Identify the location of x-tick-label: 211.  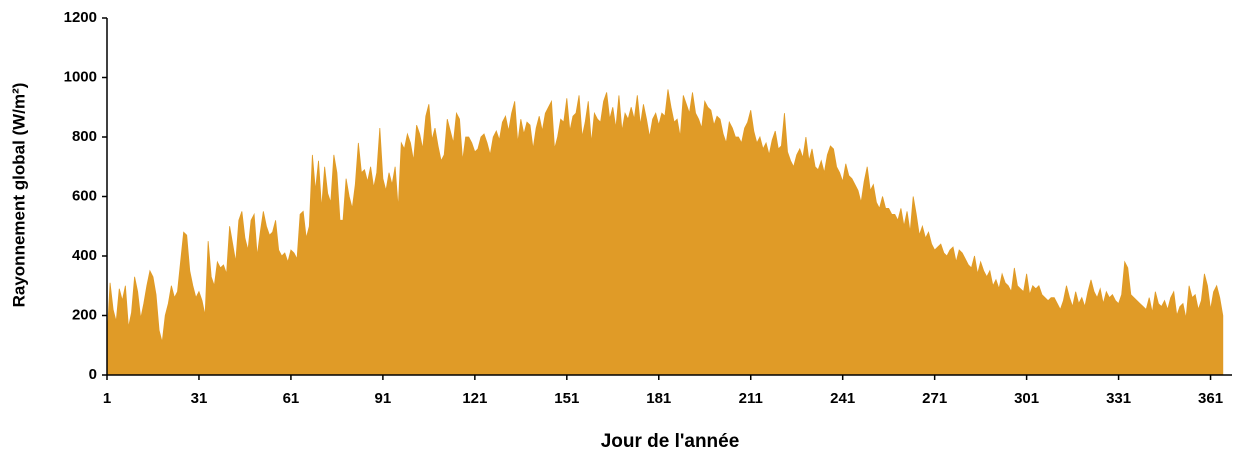
(751, 398).